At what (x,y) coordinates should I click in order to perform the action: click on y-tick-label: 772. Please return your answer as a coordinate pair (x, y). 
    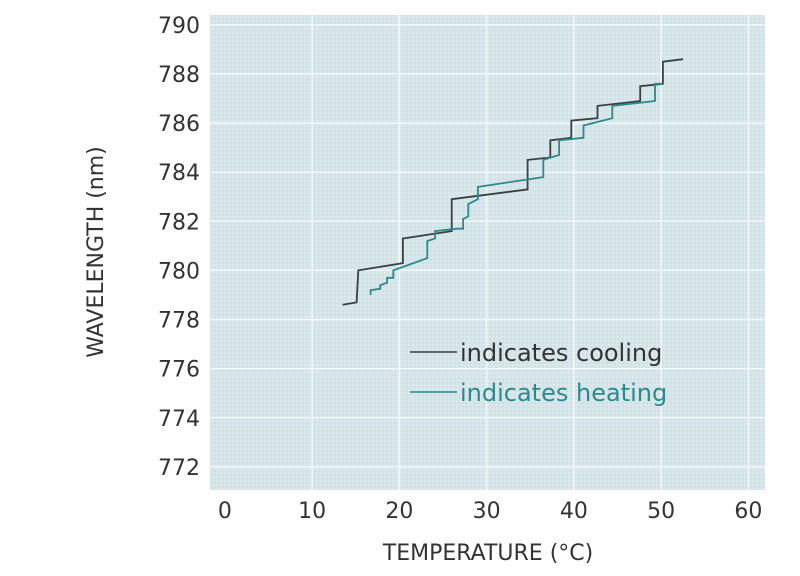
    Looking at the image, I should click on (179, 468).